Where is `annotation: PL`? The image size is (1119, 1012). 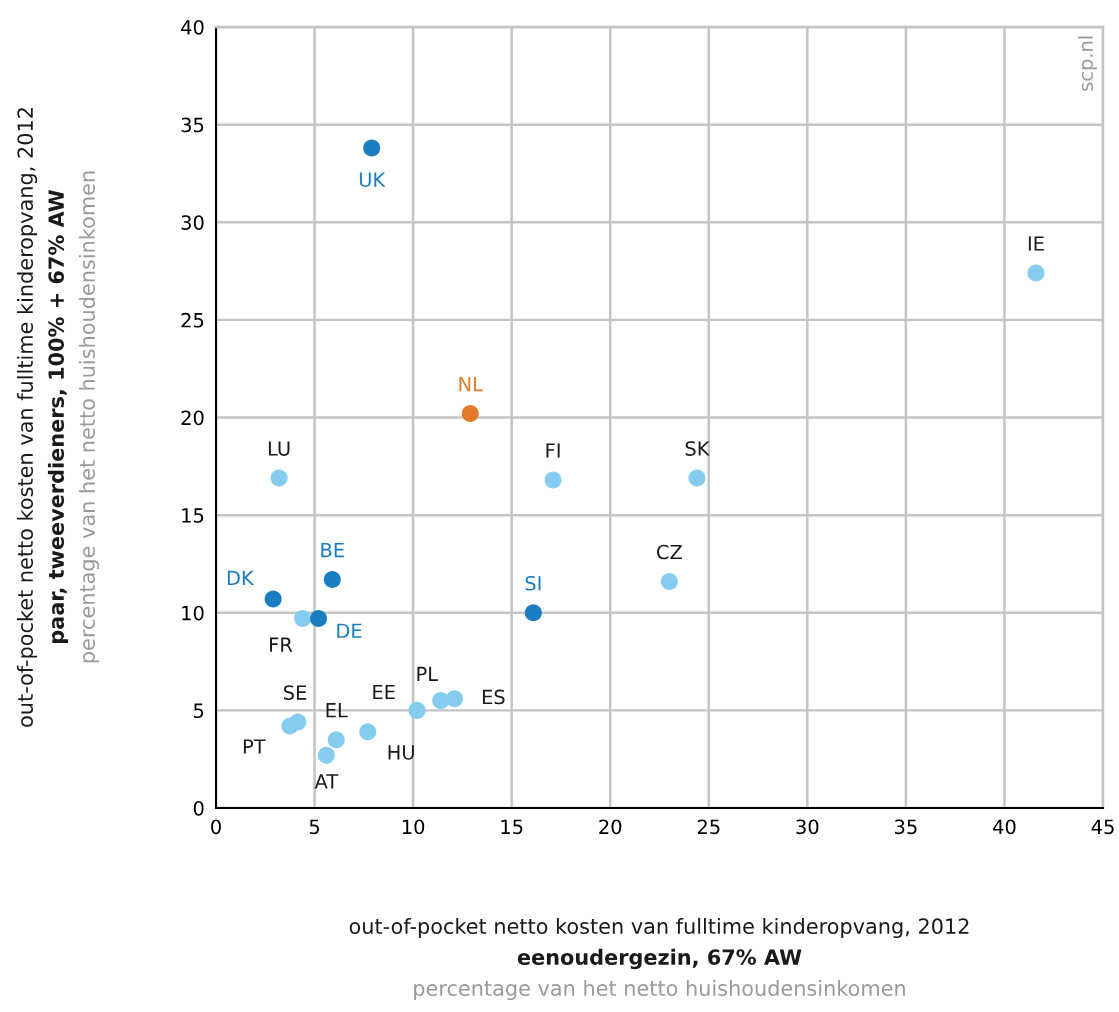
annotation: PL is located at coordinates (427, 673).